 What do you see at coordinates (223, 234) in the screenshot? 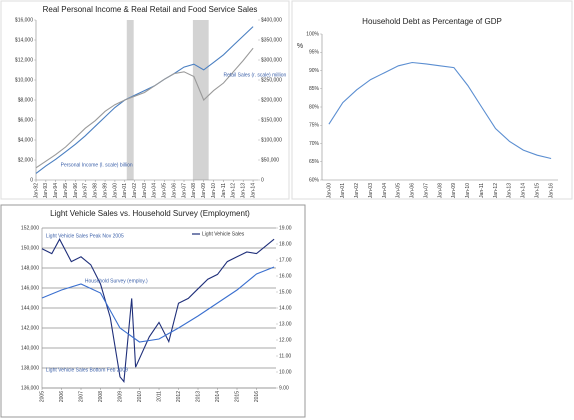
I see `legend-label: Light Vehicle Sales` at bounding box center [223, 234].